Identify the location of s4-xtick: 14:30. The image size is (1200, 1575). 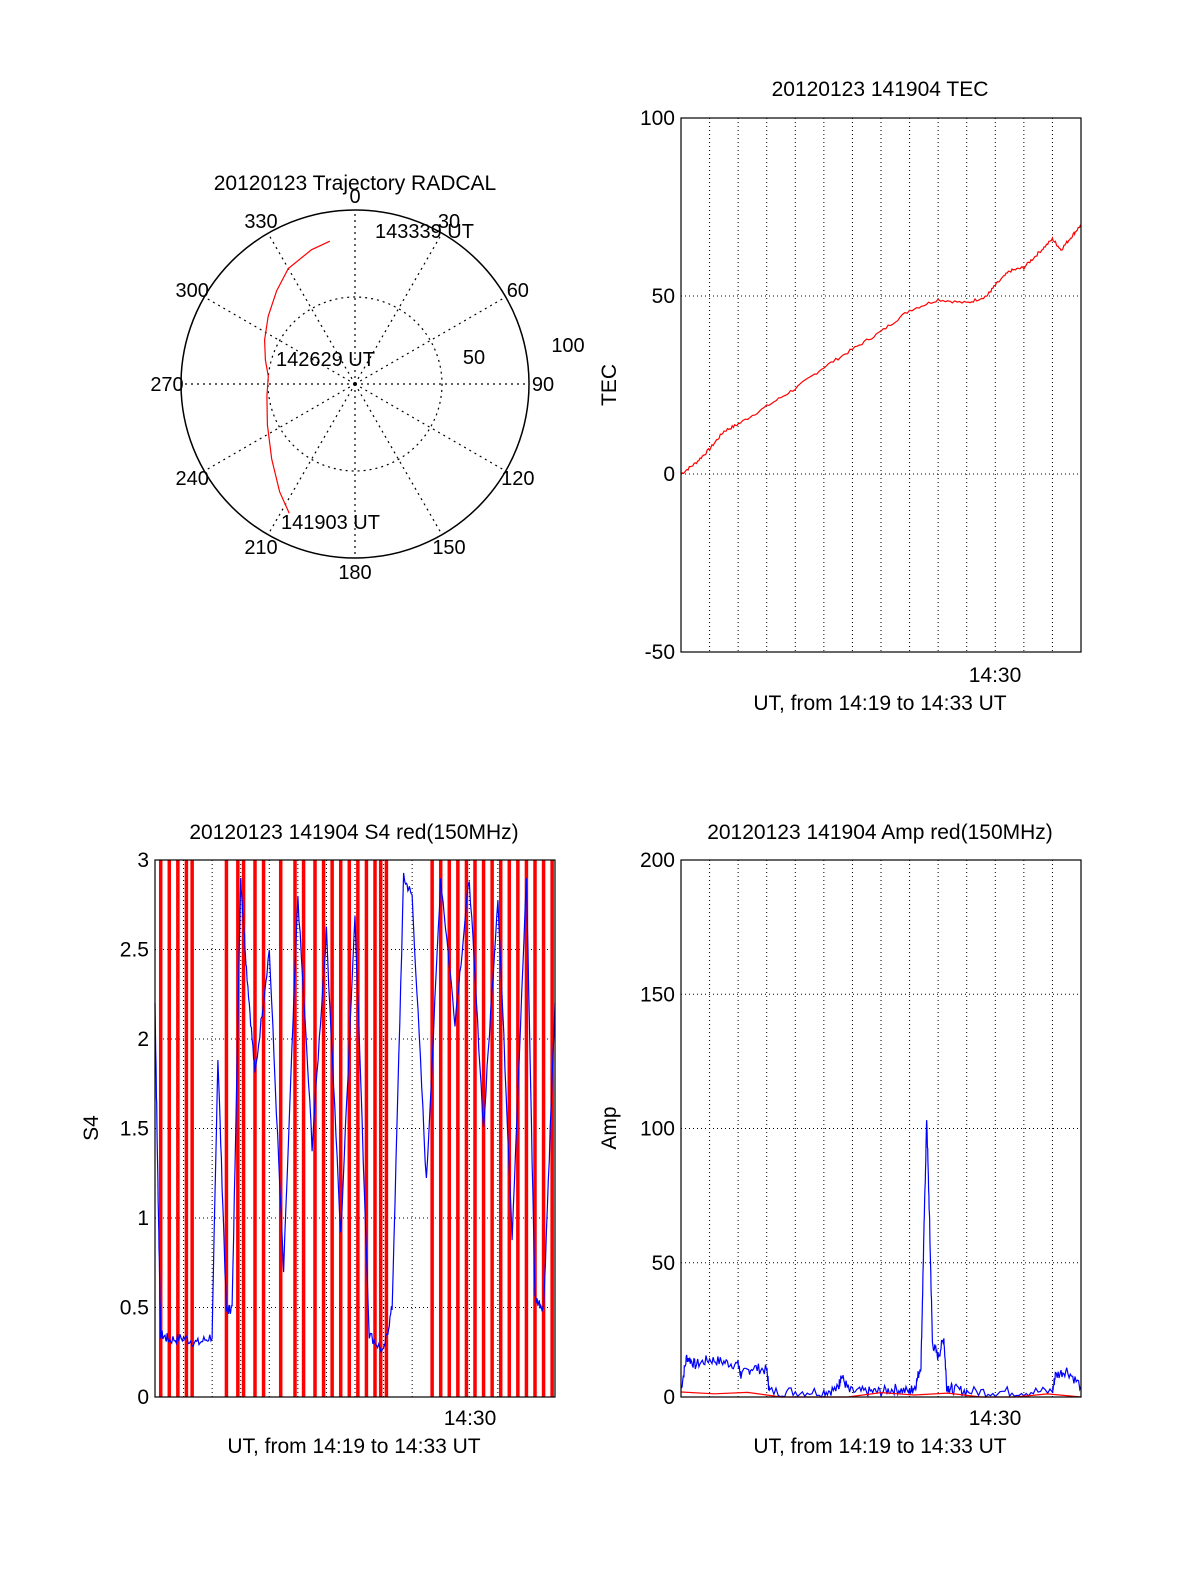
(470, 1418).